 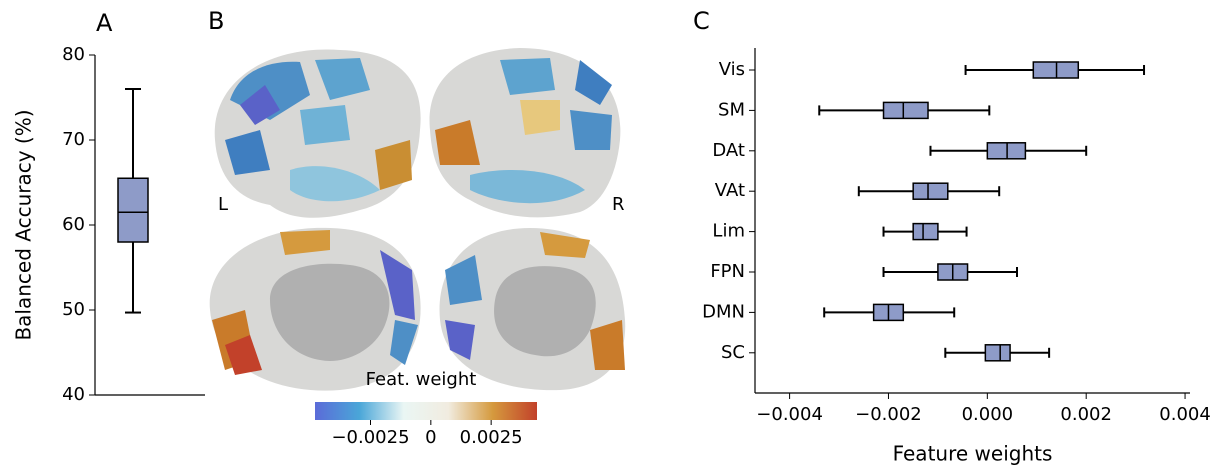 What do you see at coordinates (525, 133) in the screenshot?
I see `brain-lateral-right` at bounding box center [525, 133].